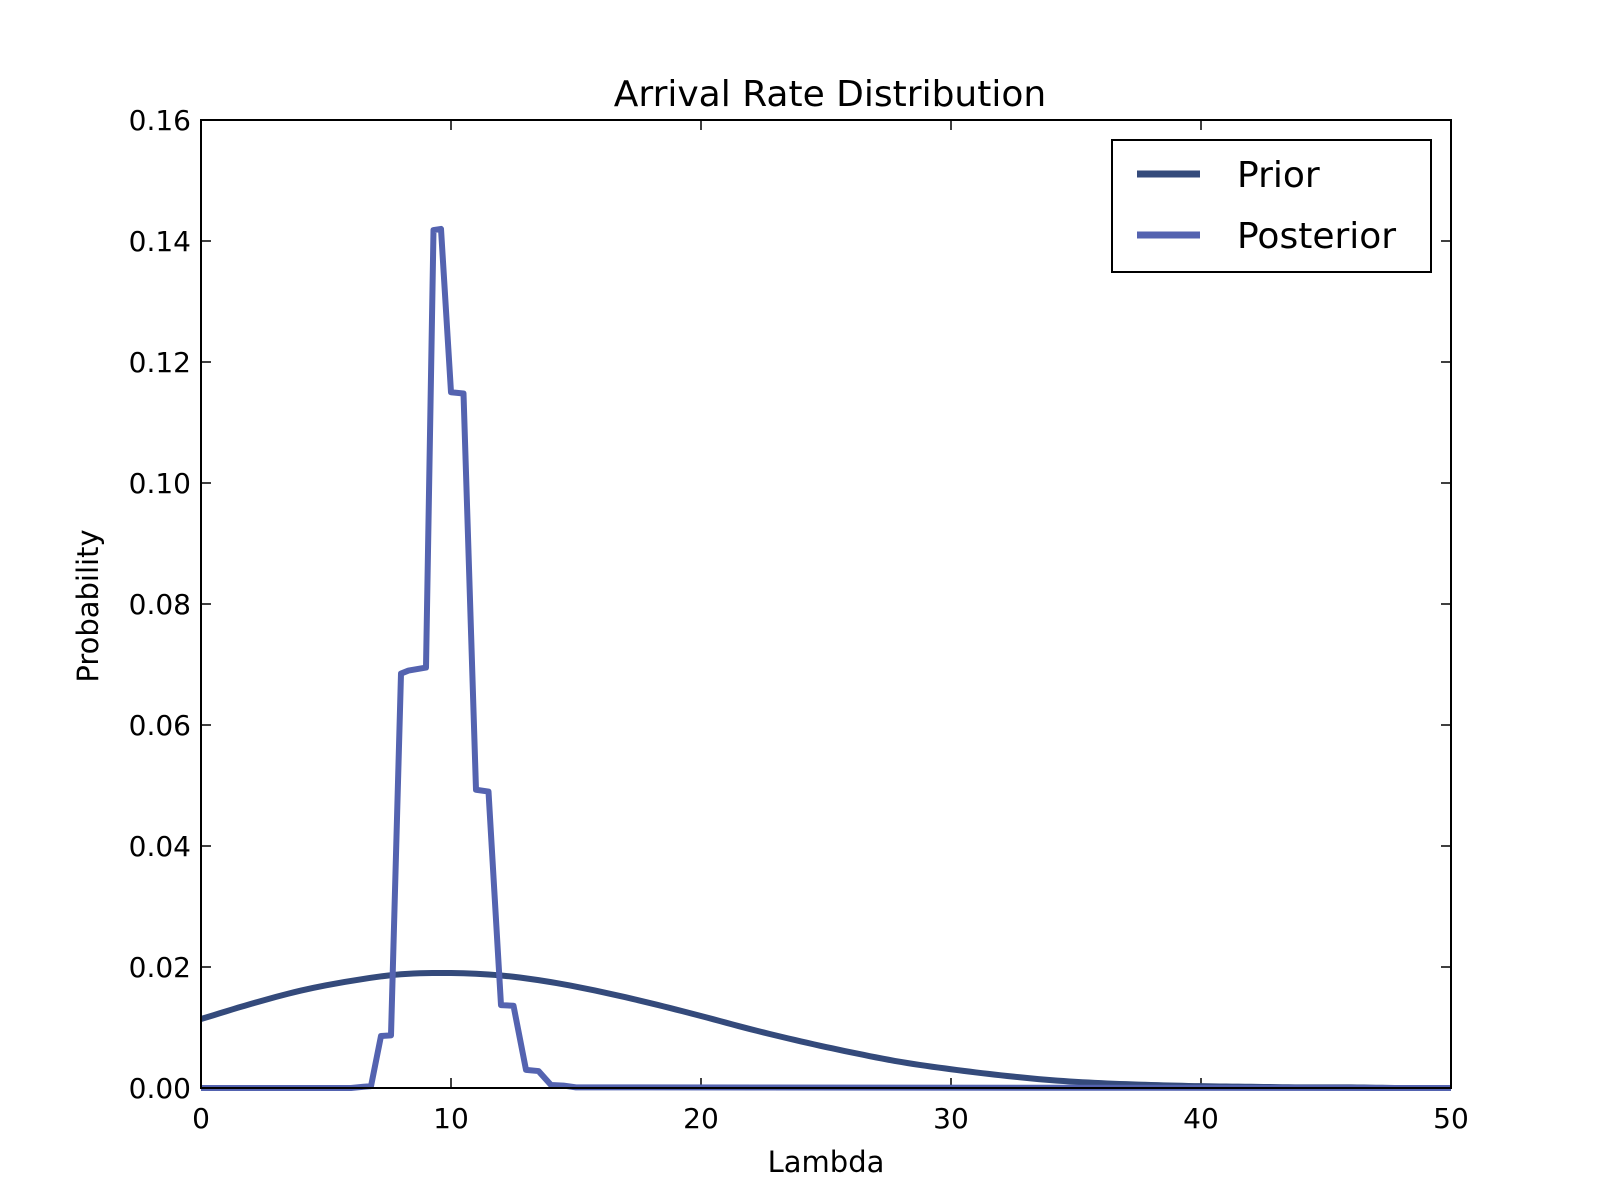 Image resolution: width=1600 pixels, height=1204 pixels. I want to click on x-tick-label: 10, so click(451, 1118).